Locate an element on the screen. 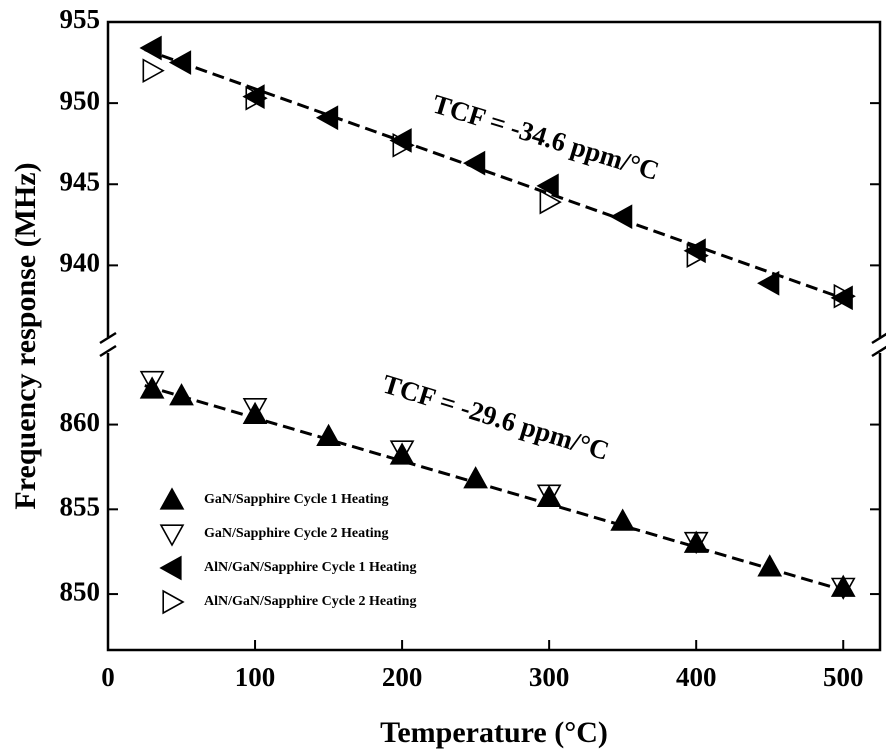 The height and width of the screenshot is (749, 886). x-tick-label: 400 is located at coordinates (696, 677).